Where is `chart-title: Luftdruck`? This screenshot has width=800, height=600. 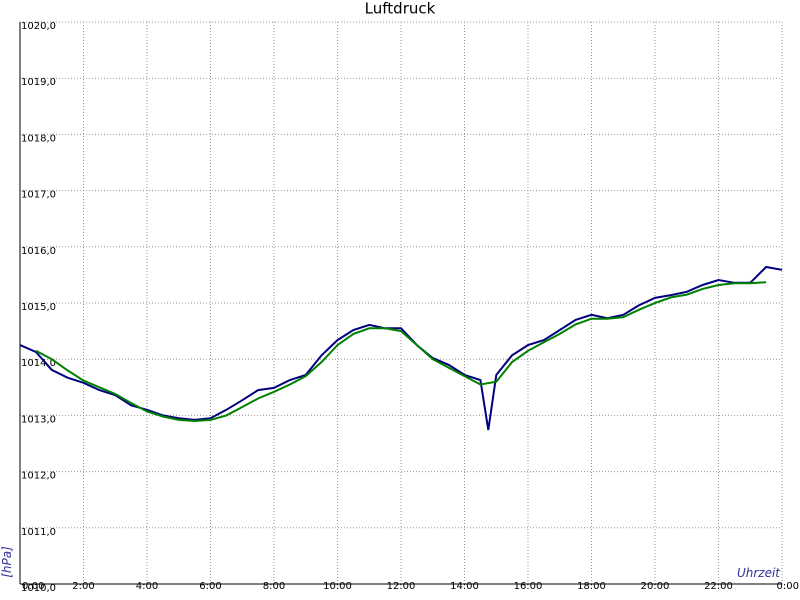
chart-title: Luftdruck is located at coordinates (400, 9).